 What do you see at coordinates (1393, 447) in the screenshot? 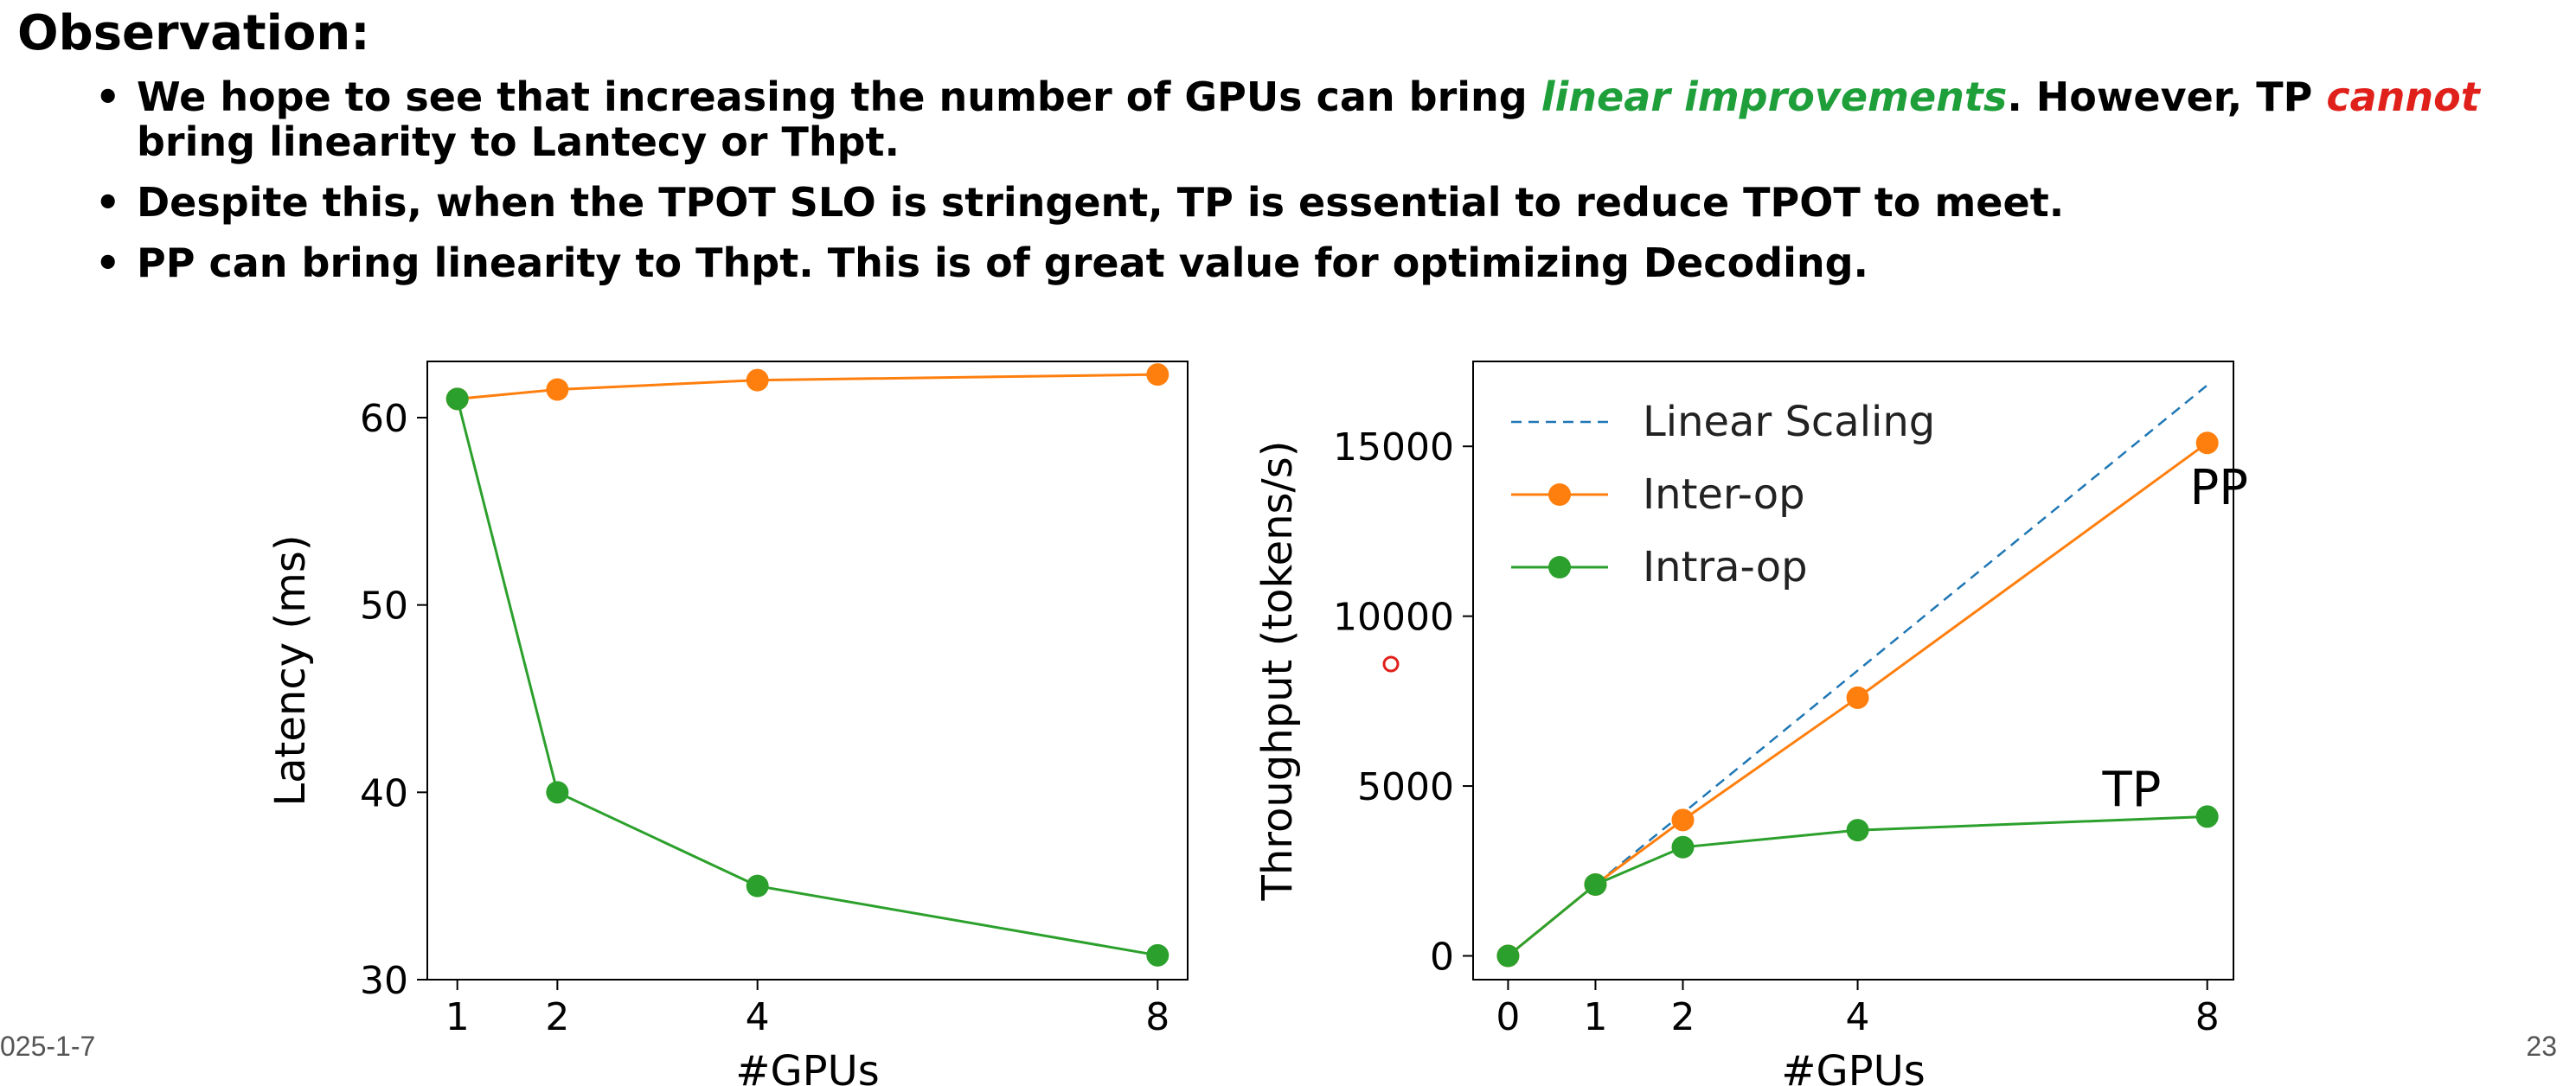
I see `y-tick-label: 15000` at bounding box center [1393, 447].